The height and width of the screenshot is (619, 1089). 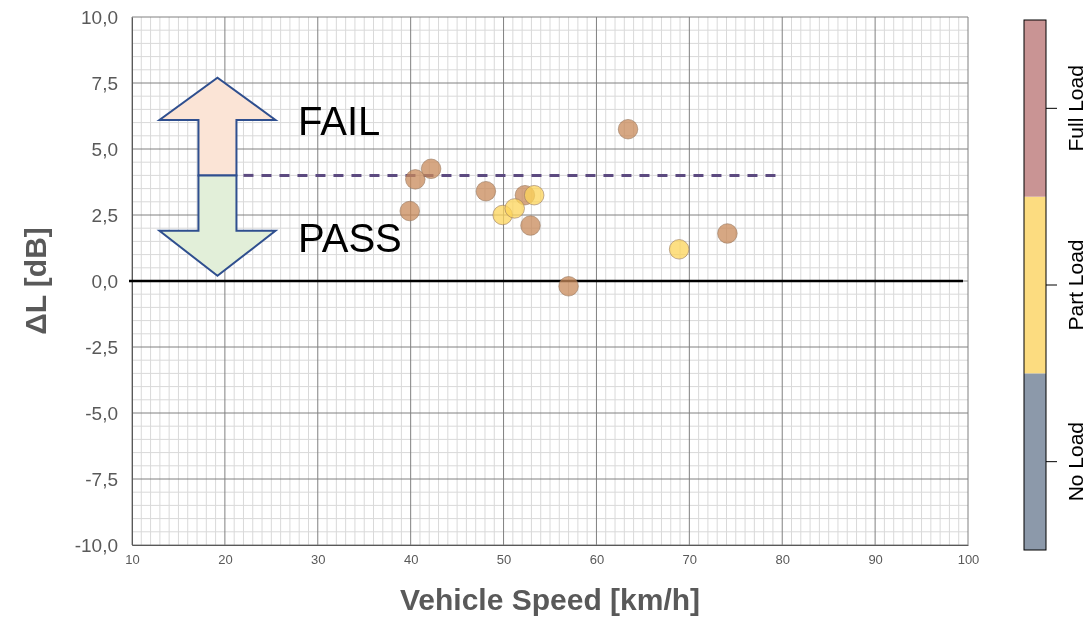 I want to click on y-tick-label: 5,0, so click(x=104, y=149).